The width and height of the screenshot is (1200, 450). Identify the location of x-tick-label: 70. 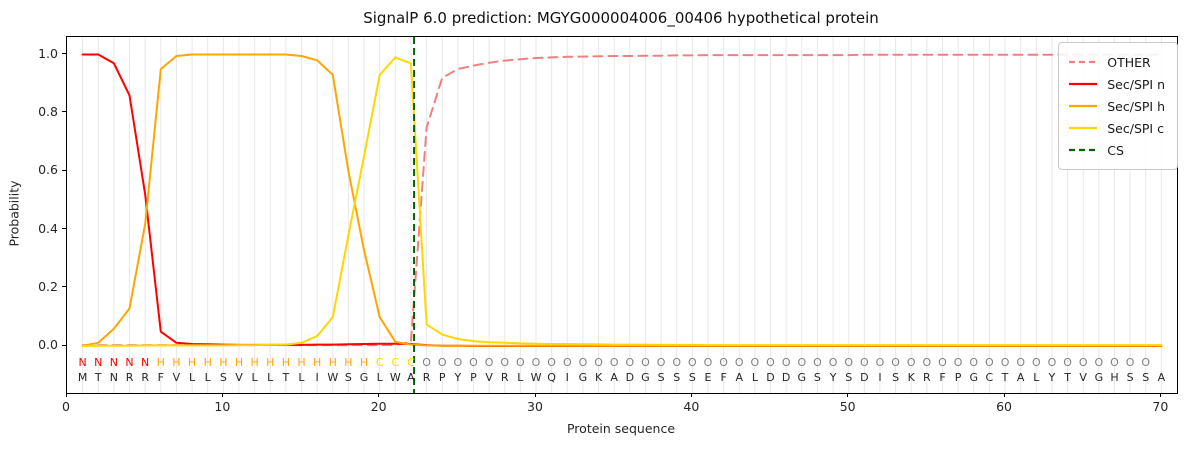
(1160, 406).